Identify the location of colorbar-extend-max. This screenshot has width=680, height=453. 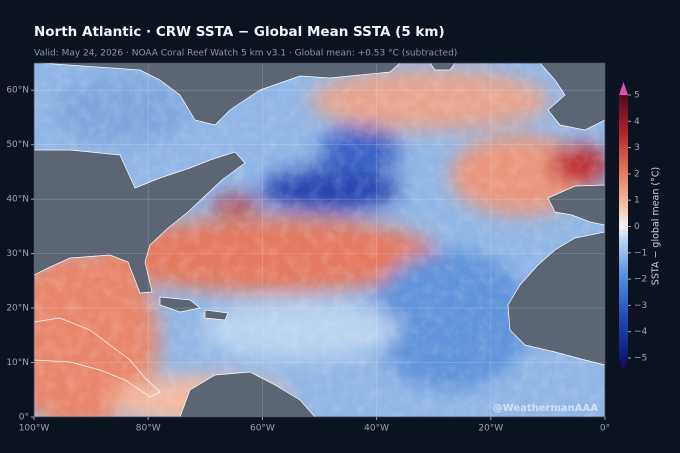
(623, 88).